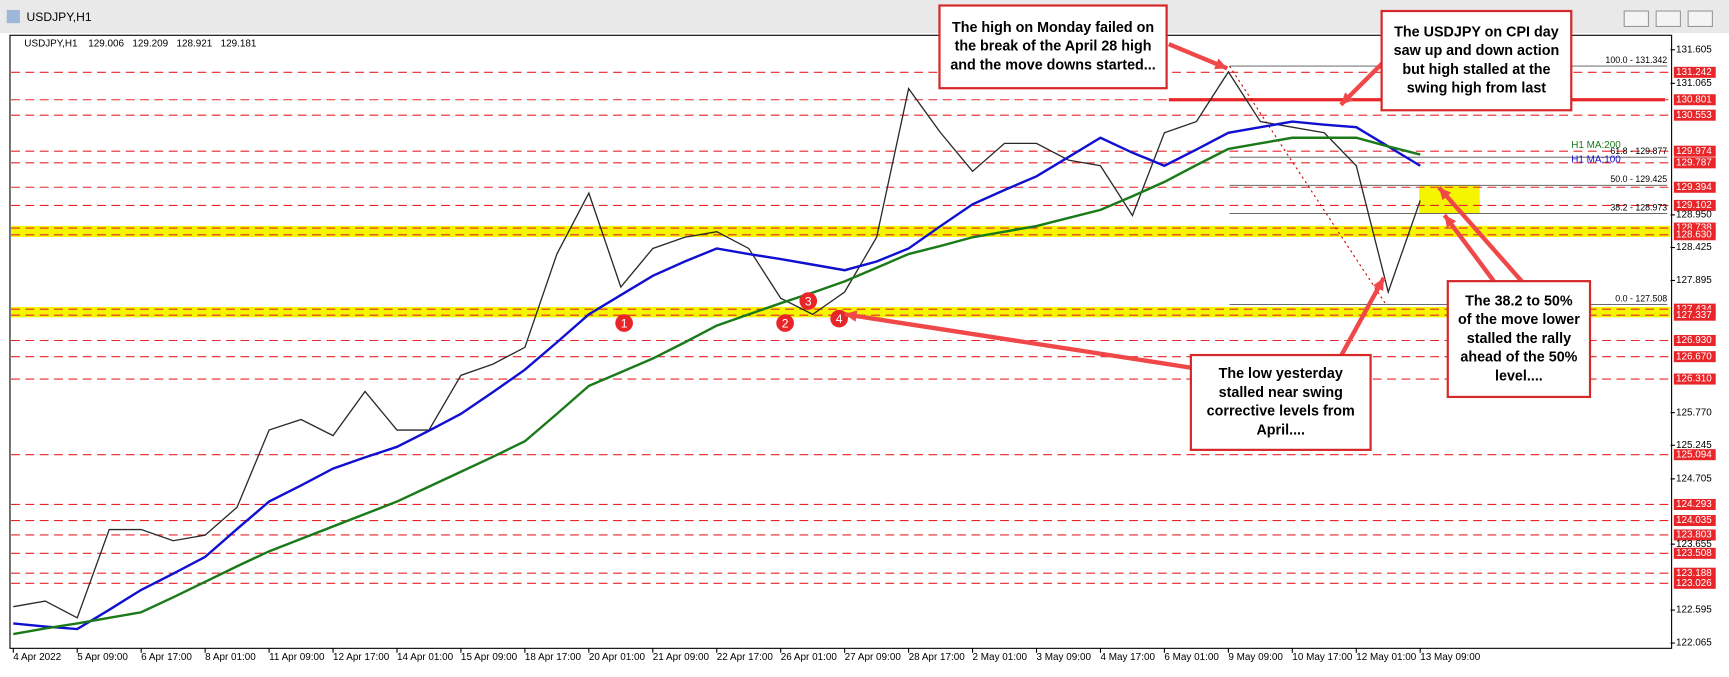 This screenshot has height=677, width=1729. Describe the element at coordinates (1700, 19) in the screenshot. I see `close-button` at that location.